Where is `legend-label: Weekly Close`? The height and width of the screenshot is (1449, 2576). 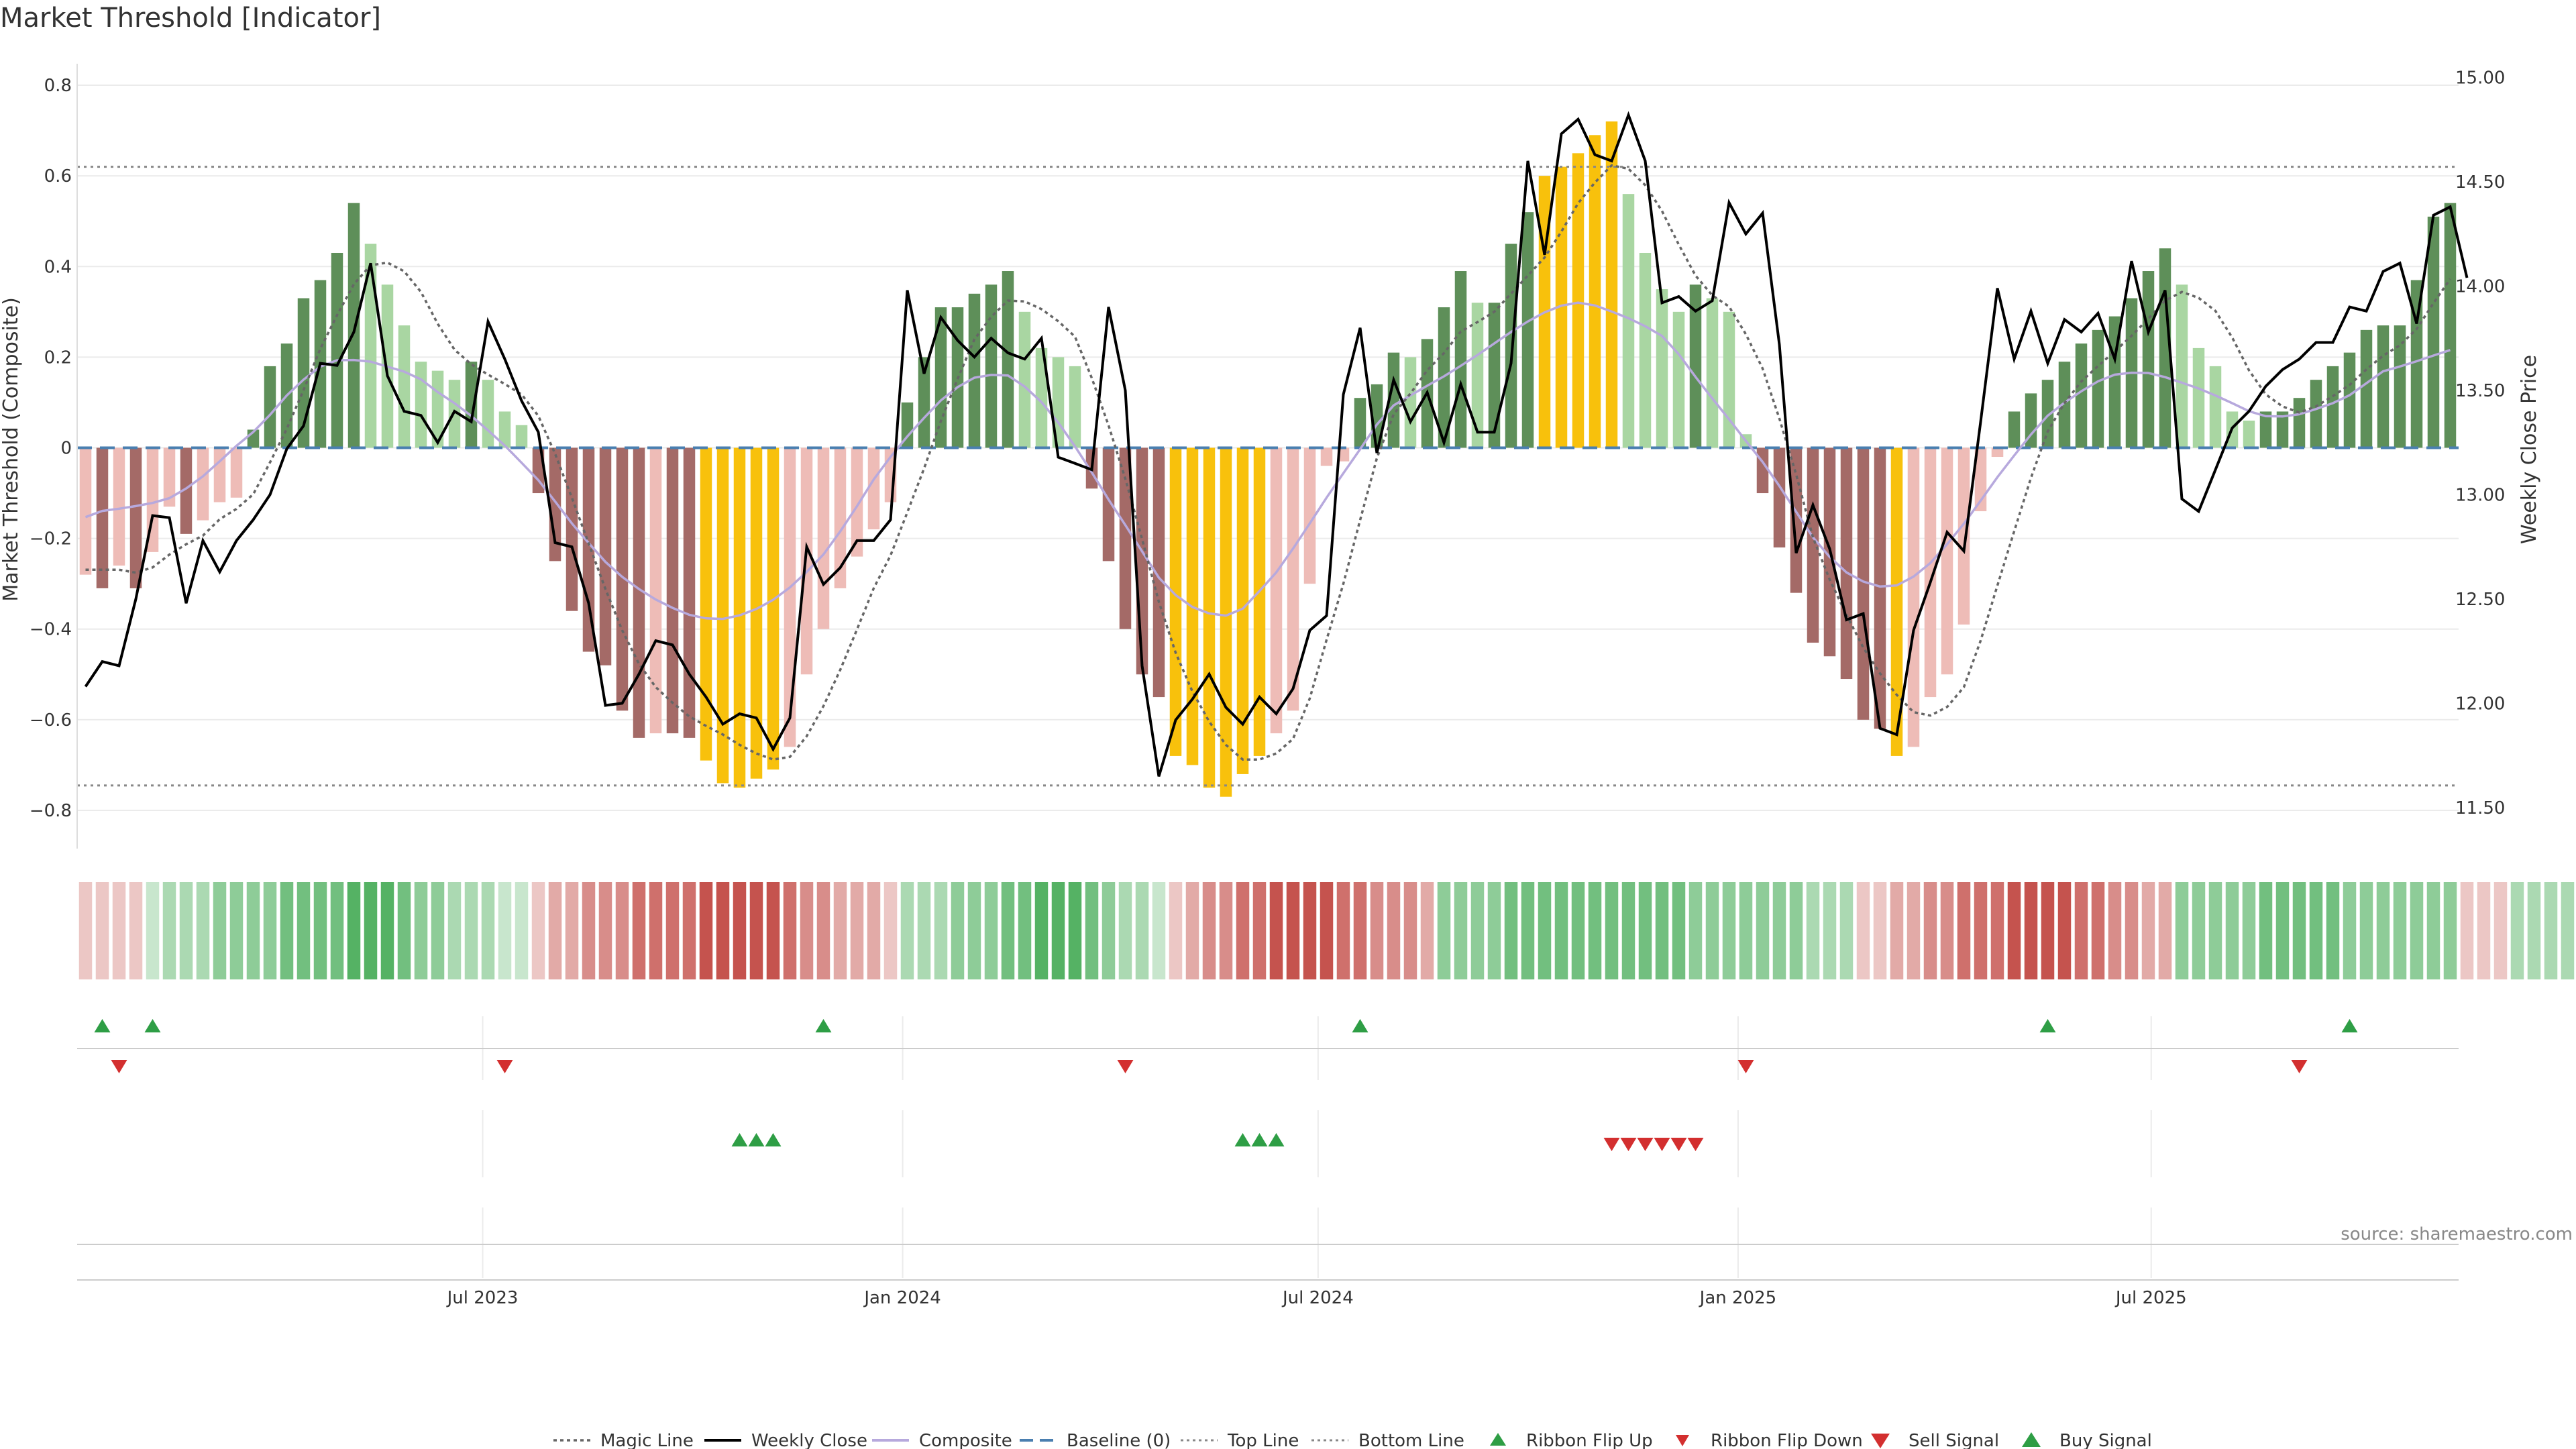 legend-label: Weekly Close is located at coordinates (809, 1440).